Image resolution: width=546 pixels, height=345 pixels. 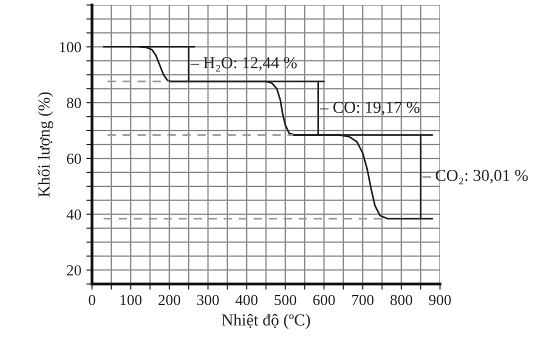 I want to click on annotation: – CO: 19,17 %, so click(x=370, y=109).